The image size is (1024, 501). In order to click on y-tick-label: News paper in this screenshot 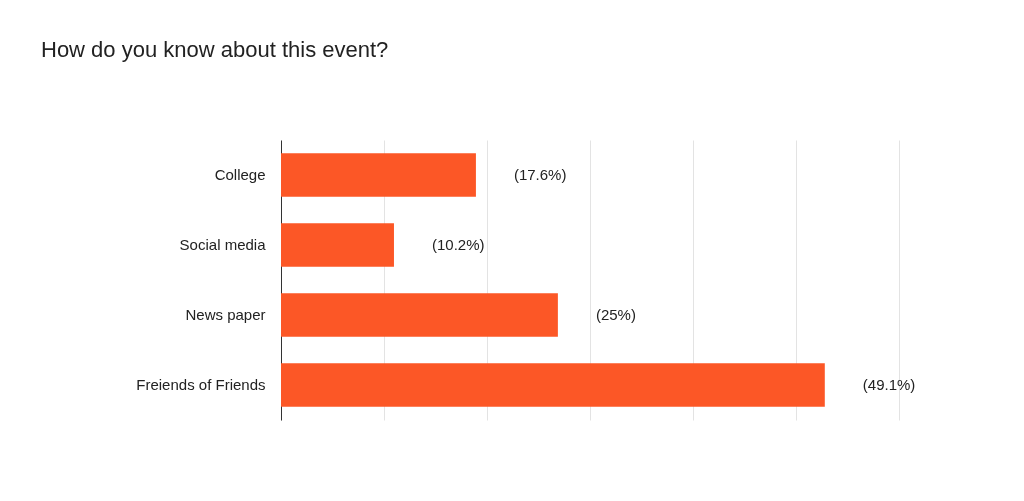, I will do `click(225, 314)`.